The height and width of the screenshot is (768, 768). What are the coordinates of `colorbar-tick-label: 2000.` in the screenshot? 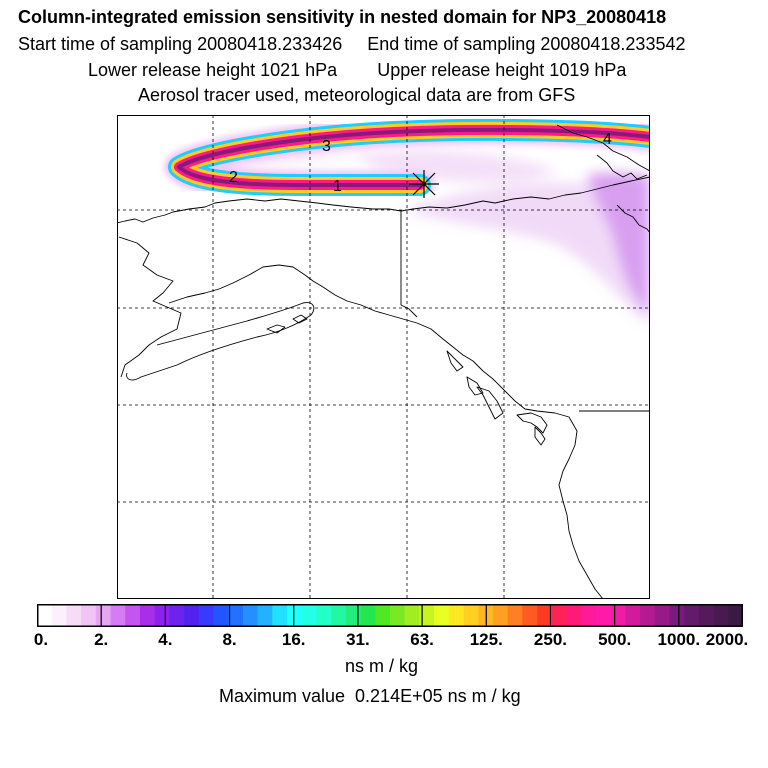 It's located at (727, 639).